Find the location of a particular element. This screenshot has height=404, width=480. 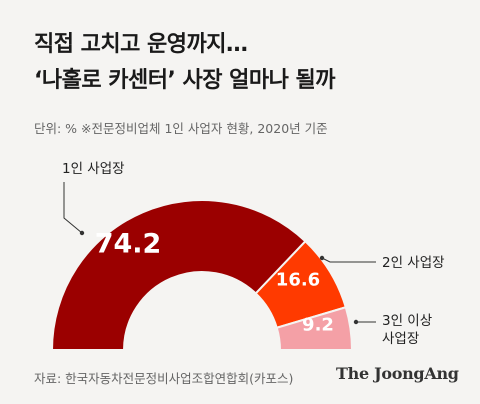

segment-label-line: 1인 사업장 is located at coordinates (93, 169).